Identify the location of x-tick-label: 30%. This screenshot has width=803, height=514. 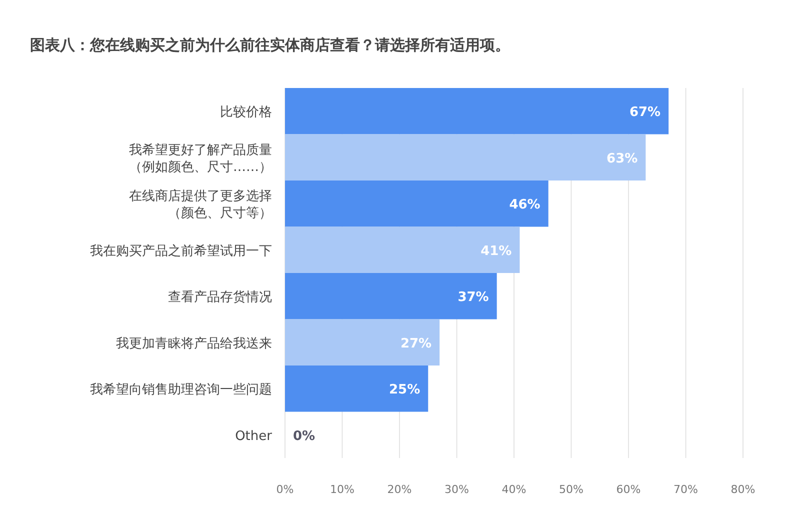
(456, 489).